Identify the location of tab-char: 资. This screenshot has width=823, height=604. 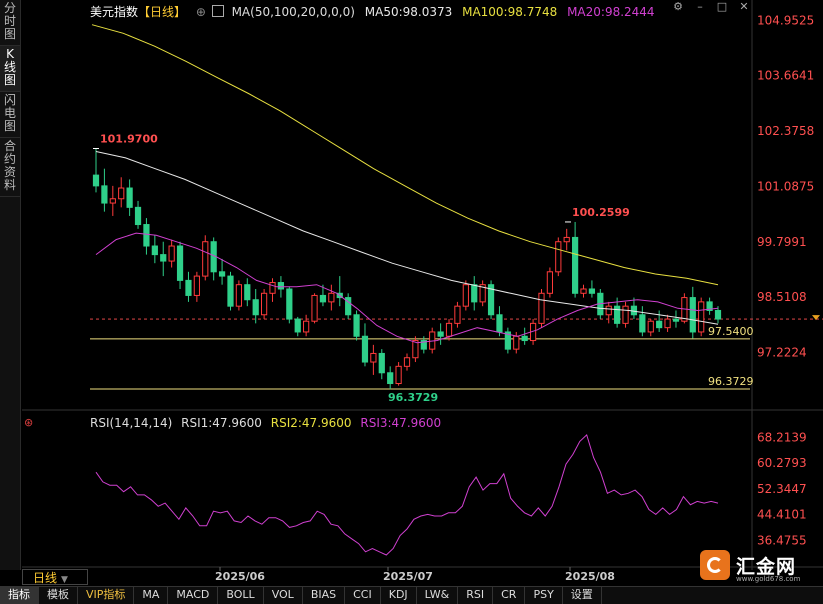
(9, 172).